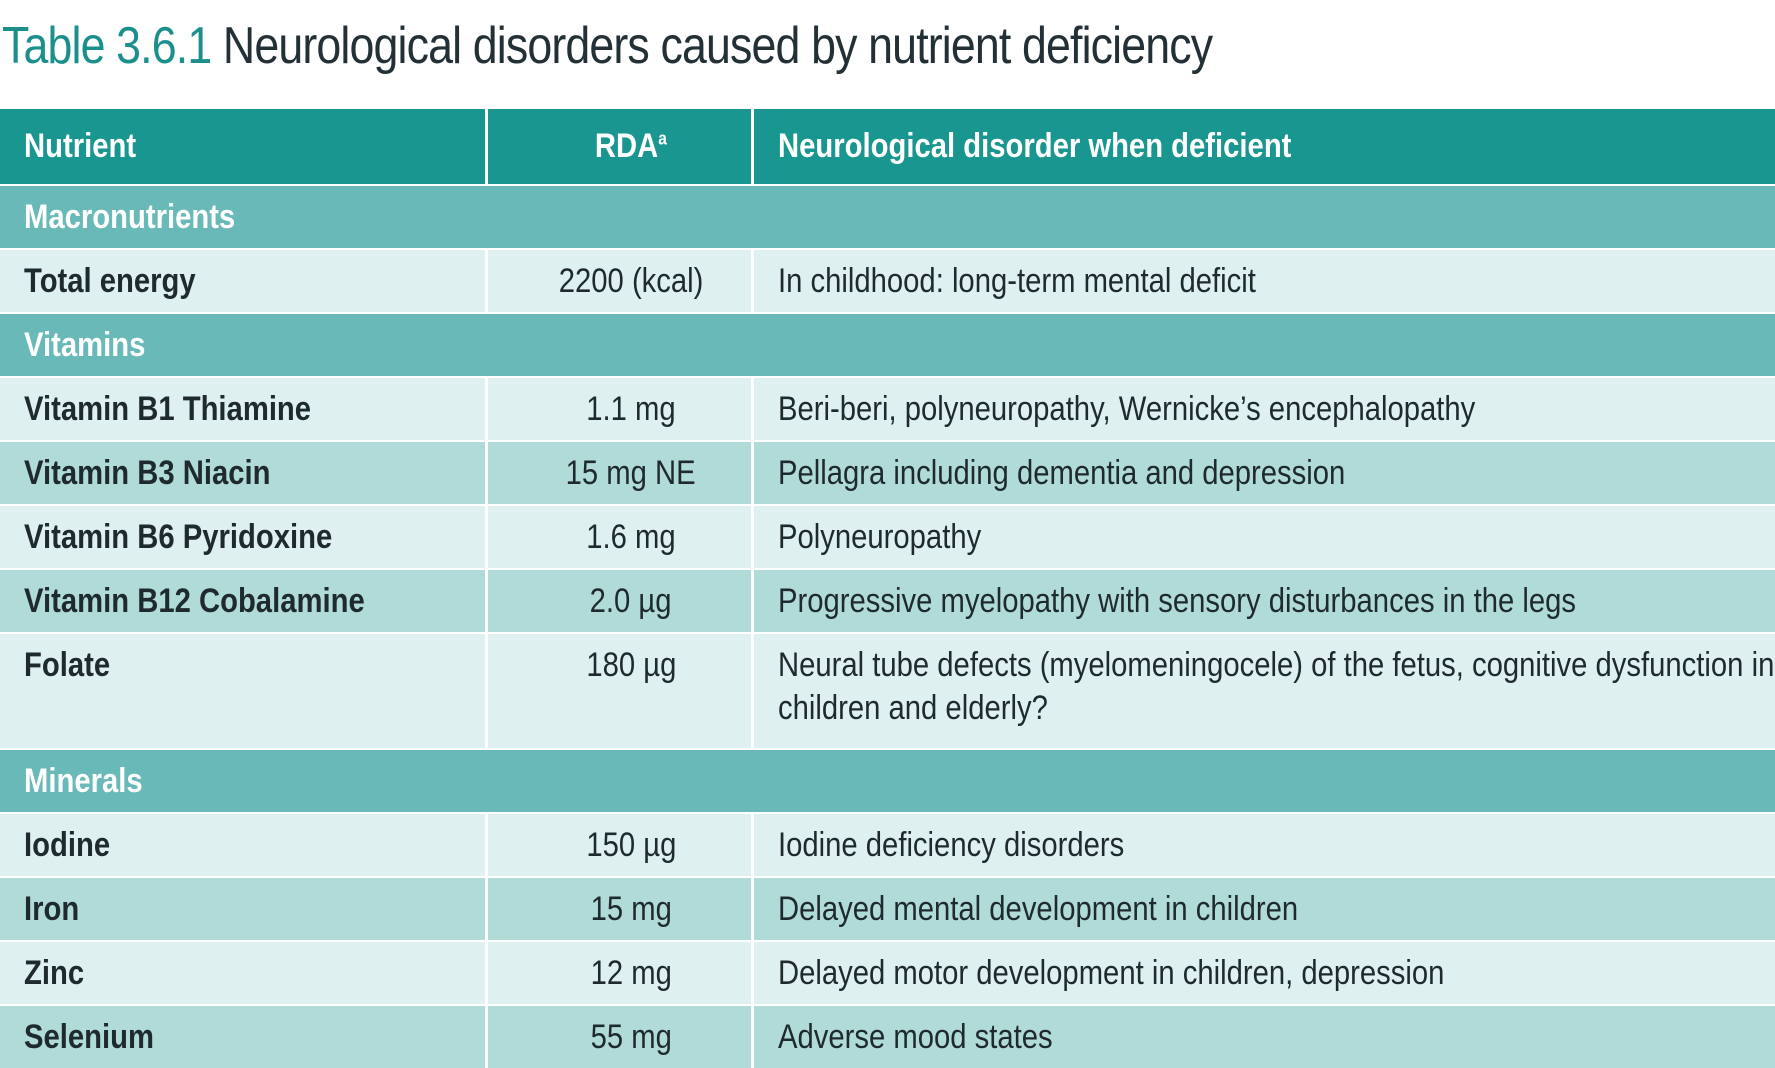 The height and width of the screenshot is (1068, 1775). I want to click on rda-cell: 55 mg, so click(630, 1037).